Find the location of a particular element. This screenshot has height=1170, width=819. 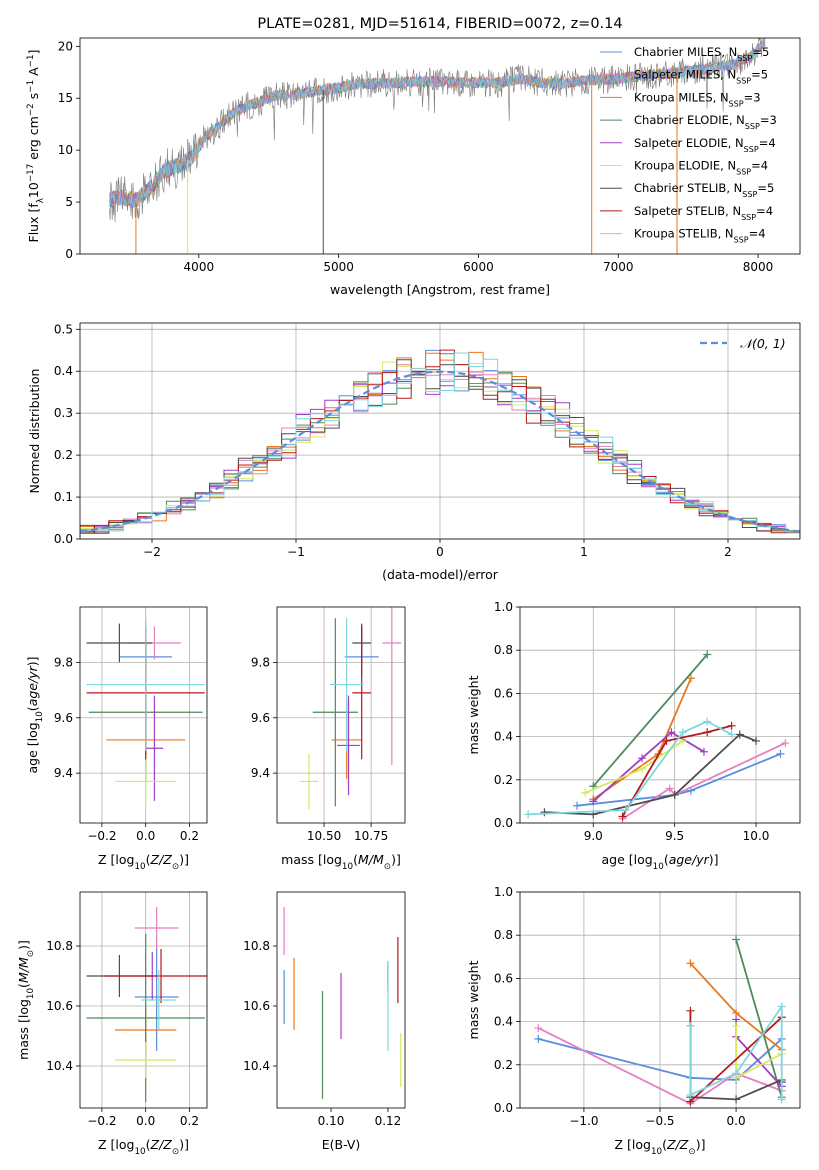

axes-age_vs_mass: 10.50 10.75 9.4 9.6 9.8 mass [log10(M/M⊙)] is located at coordinates (328, 739).